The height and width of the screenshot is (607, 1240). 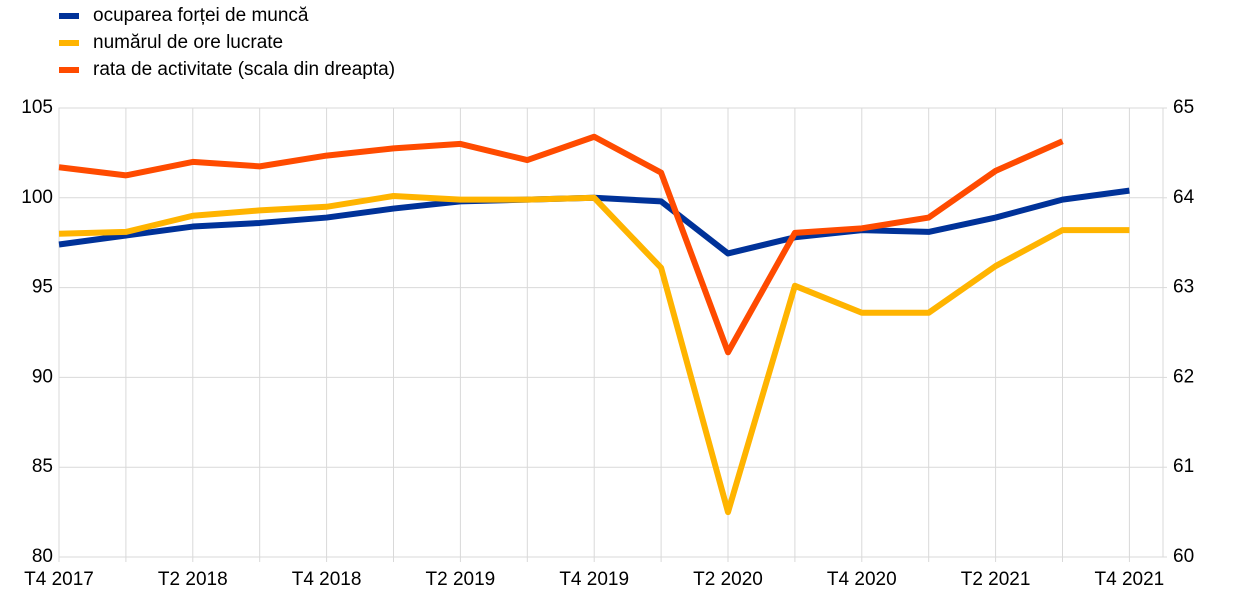 I want to click on x-tick-label: T4 2020, so click(x=862, y=579).